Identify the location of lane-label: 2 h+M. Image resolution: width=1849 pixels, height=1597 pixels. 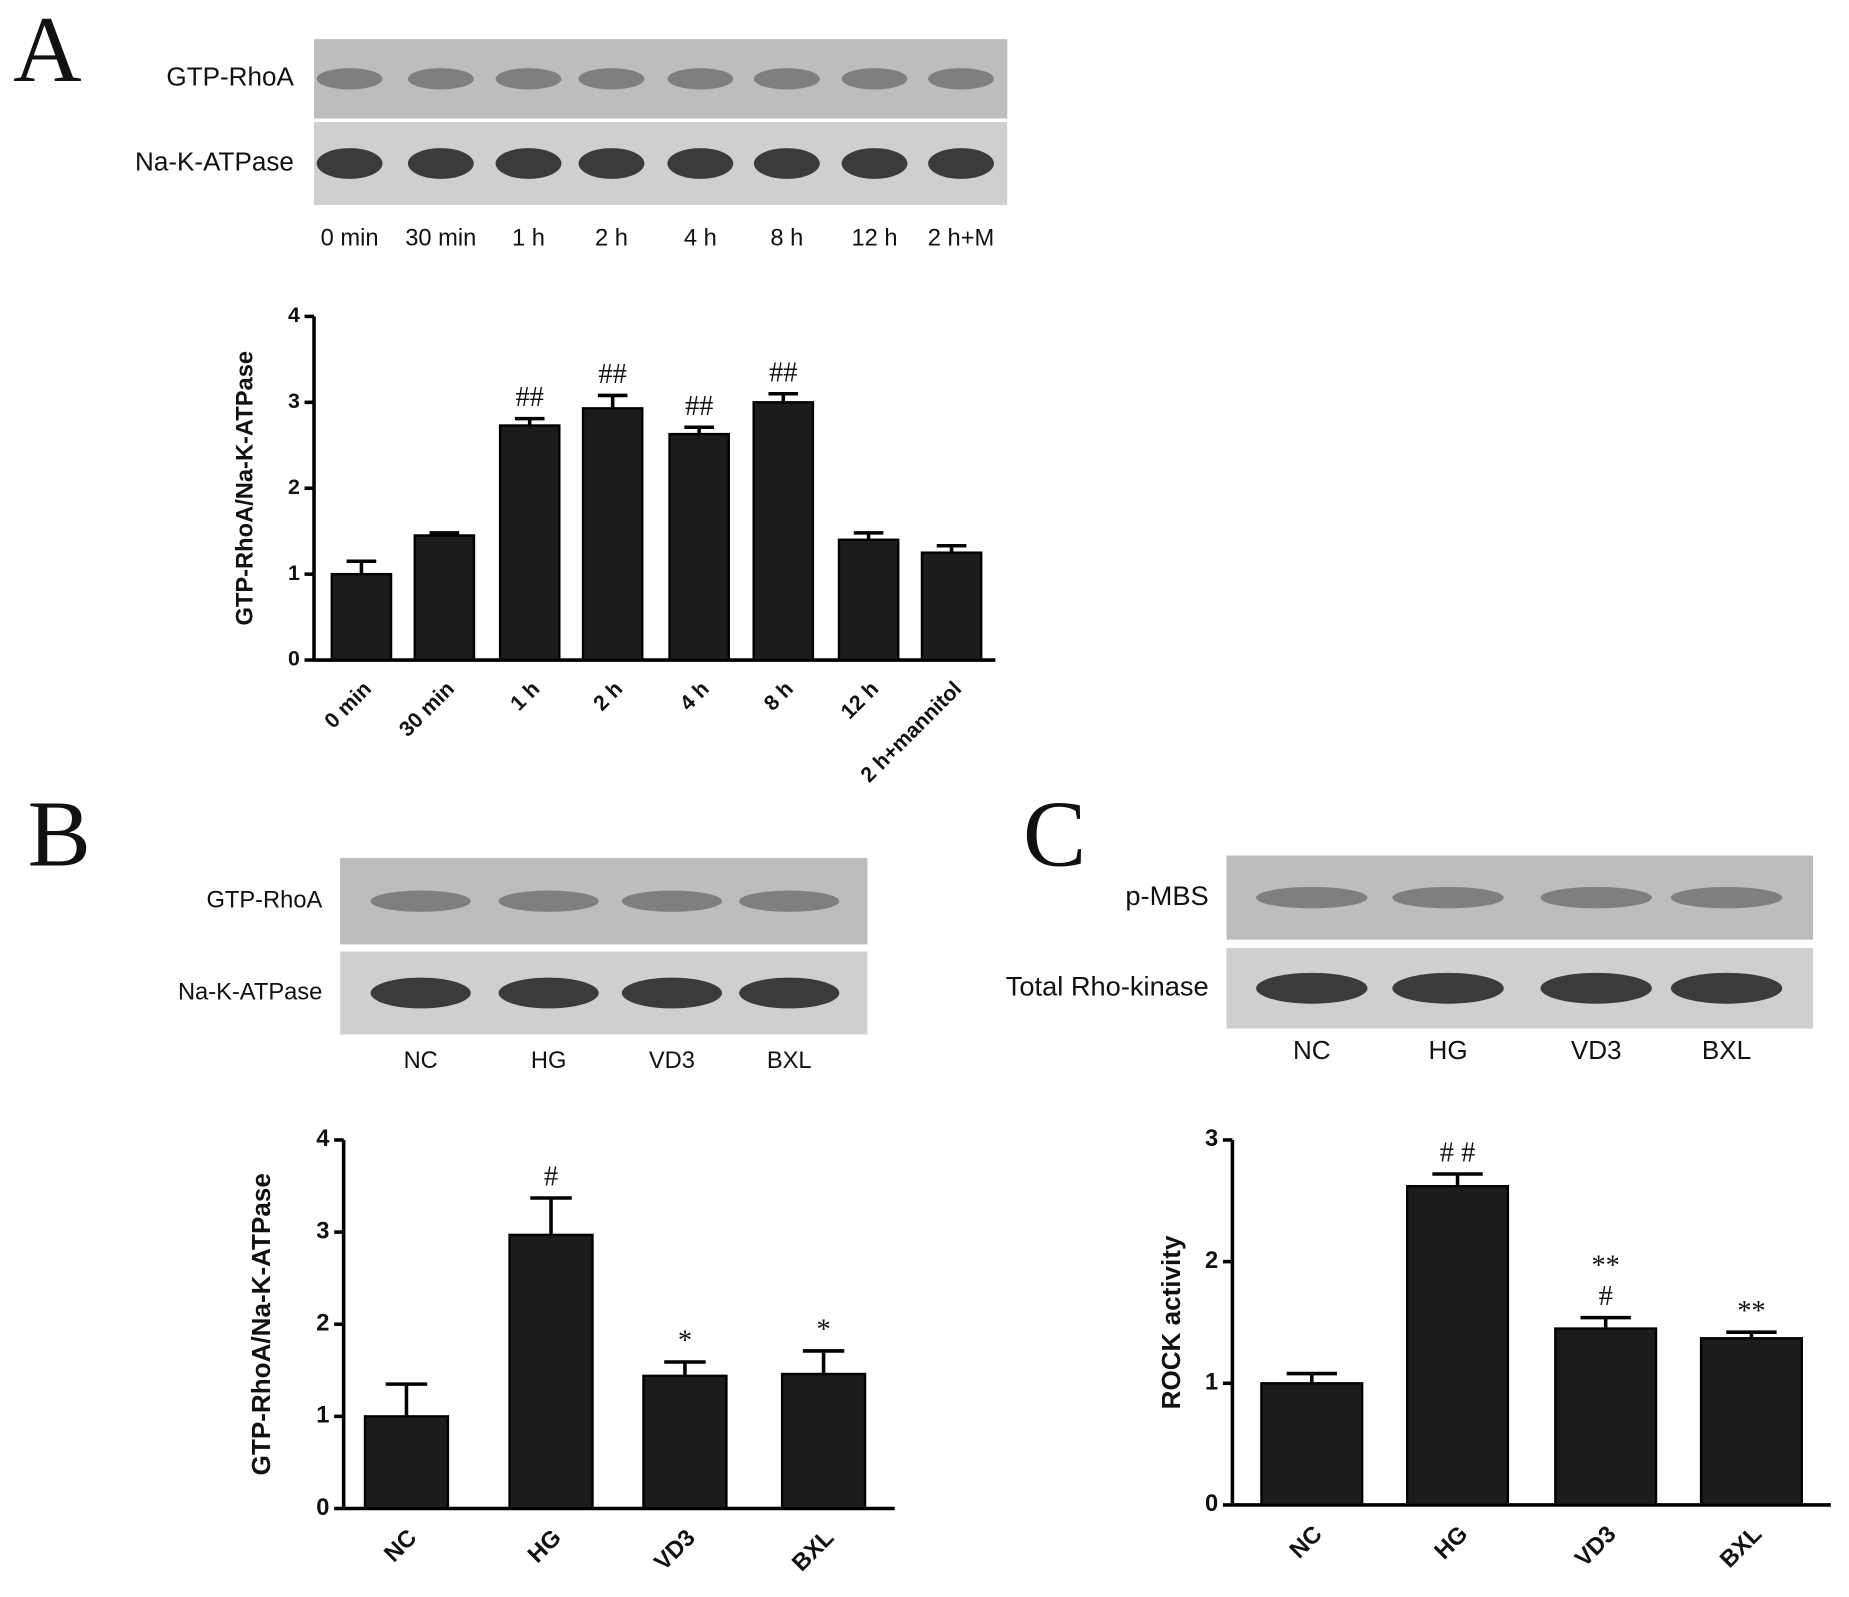
(961, 239).